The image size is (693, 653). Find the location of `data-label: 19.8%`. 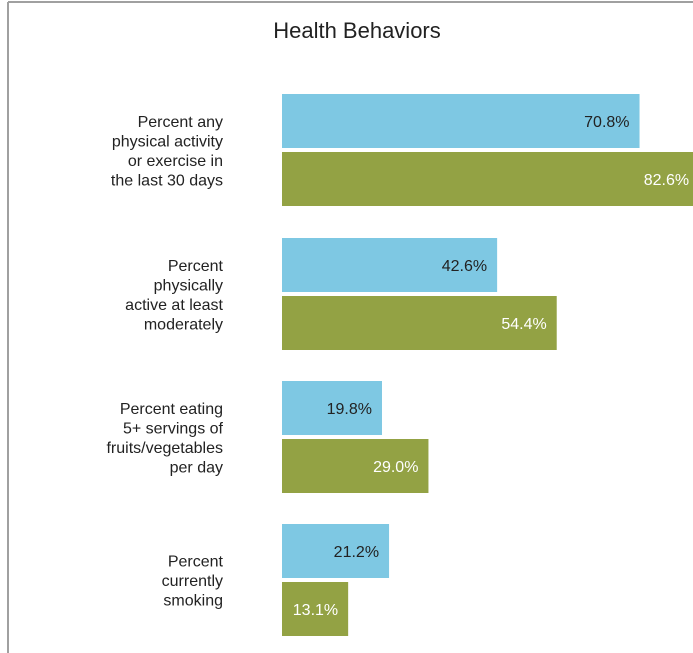

data-label: 19.8% is located at coordinates (349, 409).